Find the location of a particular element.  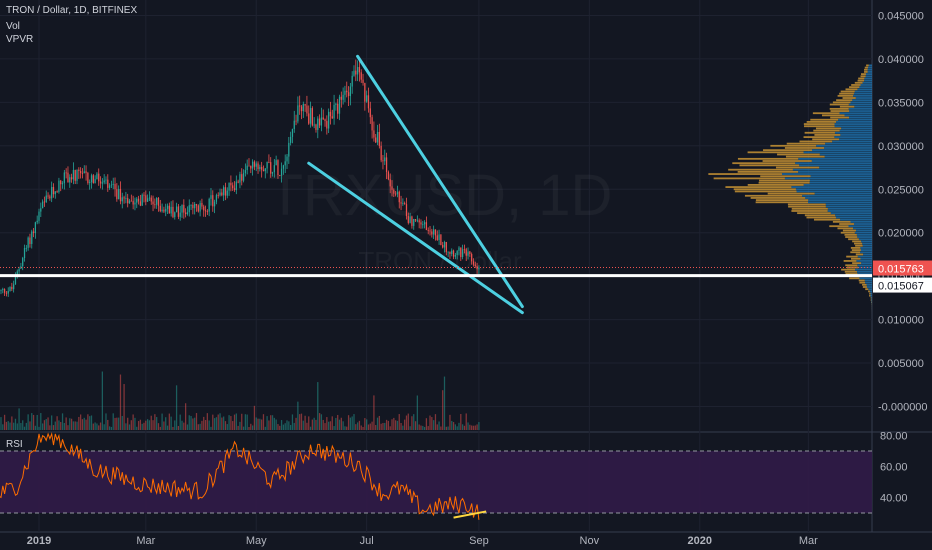

price-tick-label: 0.020000 is located at coordinates (901, 234).